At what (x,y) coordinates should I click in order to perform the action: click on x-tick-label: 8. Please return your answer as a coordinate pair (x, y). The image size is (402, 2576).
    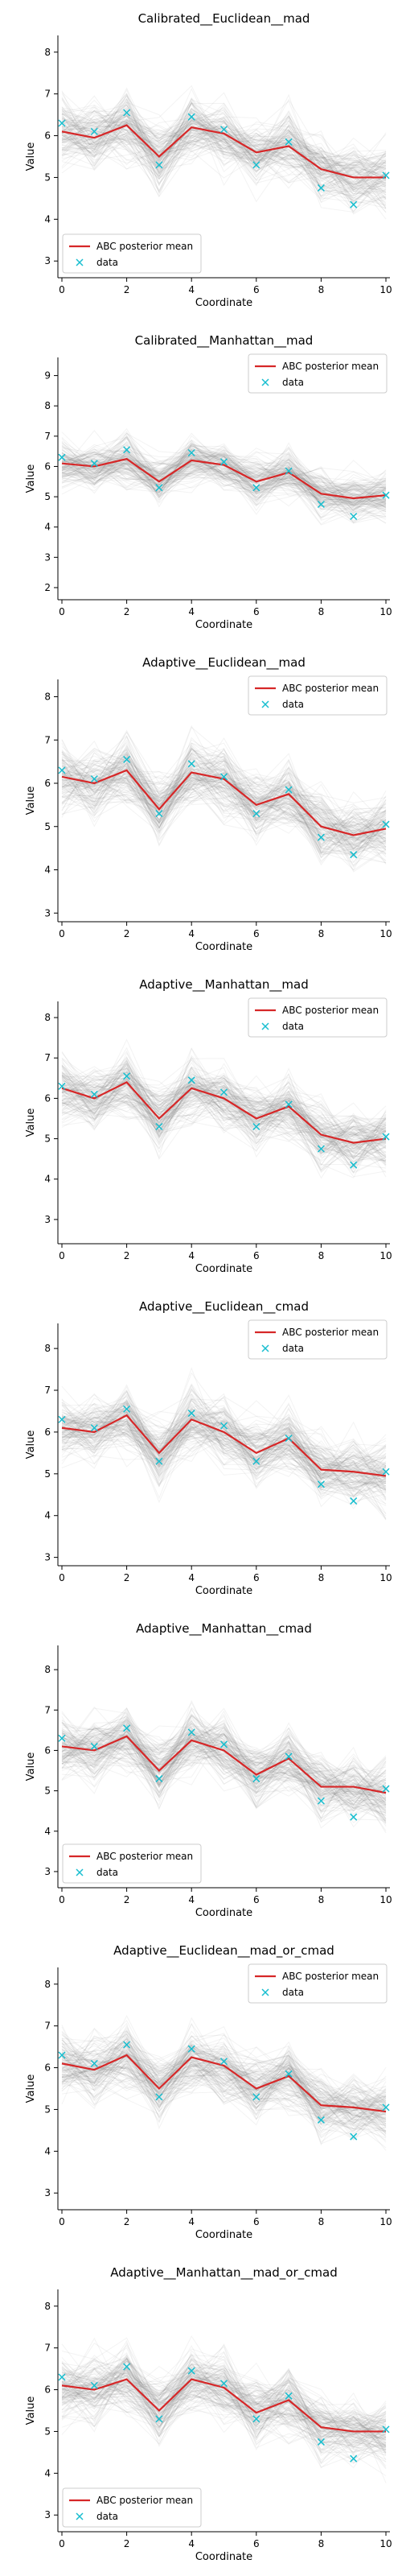
    Looking at the image, I should click on (321, 1577).